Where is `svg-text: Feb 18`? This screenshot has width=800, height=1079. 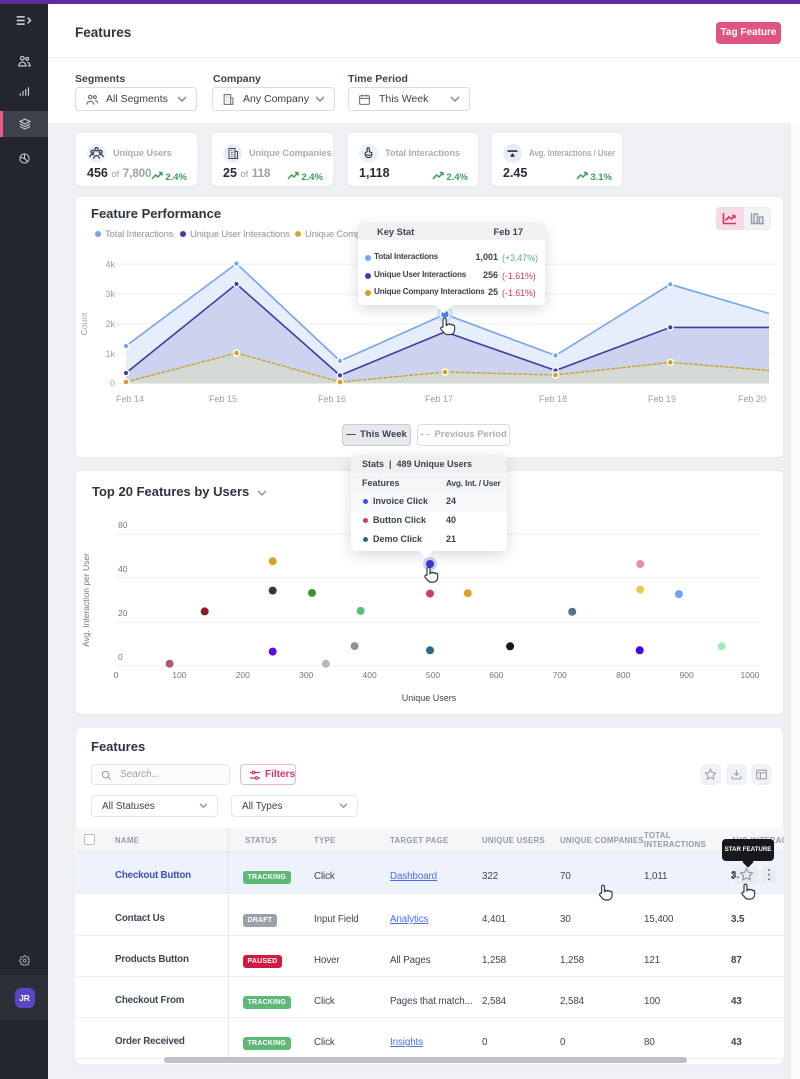
svg-text: Feb 18 is located at coordinates (553, 399).